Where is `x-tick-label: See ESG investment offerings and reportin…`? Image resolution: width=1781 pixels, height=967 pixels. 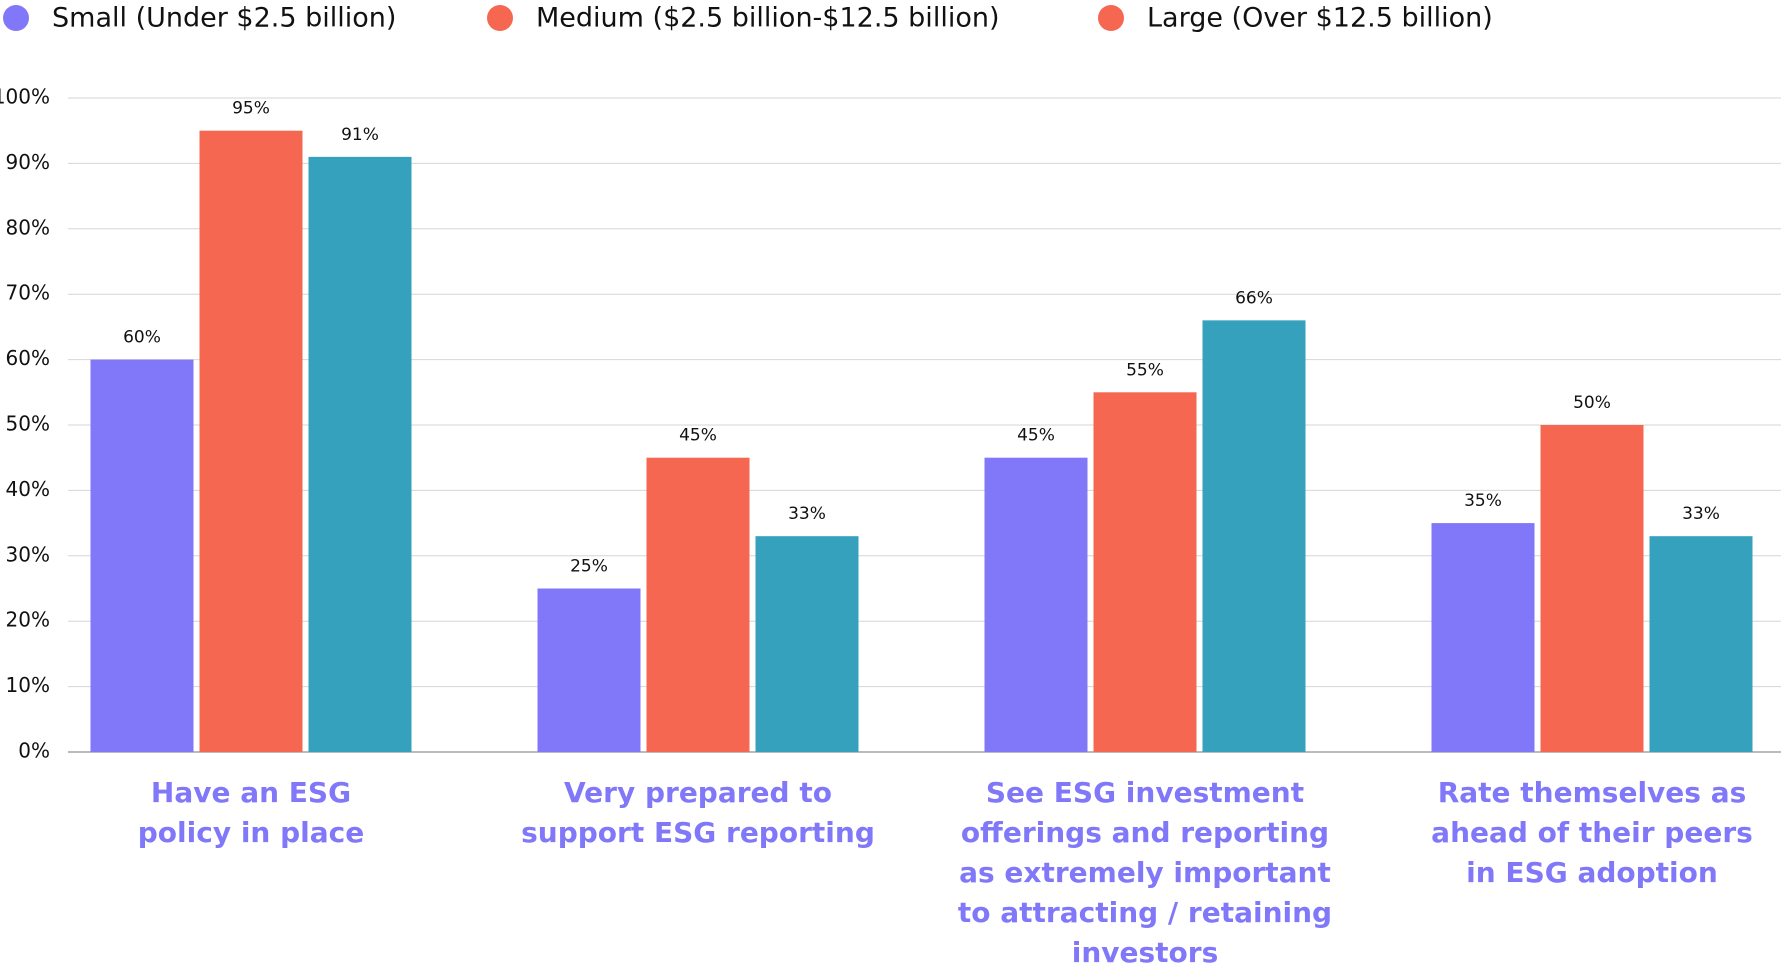 x-tick-label: See ESG investment offerings and reportin… is located at coordinates (1145, 871).